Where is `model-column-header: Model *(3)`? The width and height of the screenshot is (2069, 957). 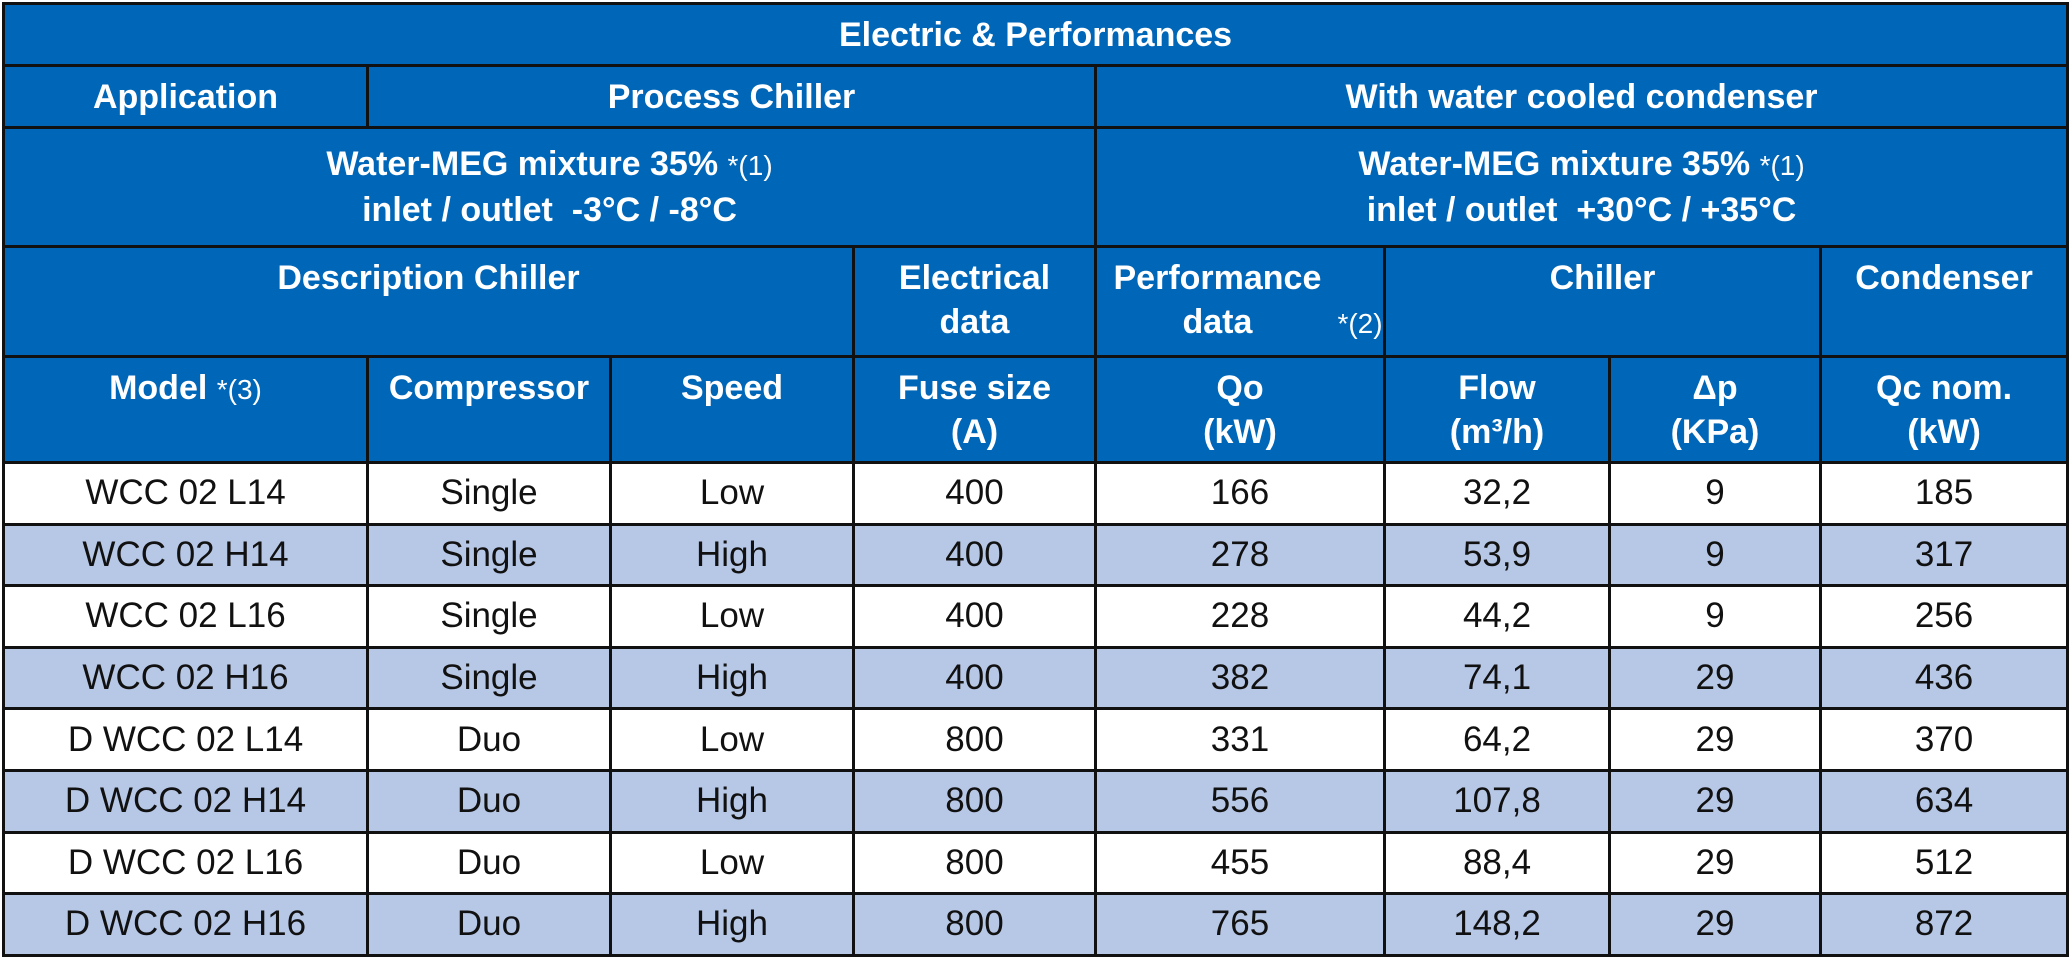
model-column-header: Model *(3) is located at coordinates (185, 409).